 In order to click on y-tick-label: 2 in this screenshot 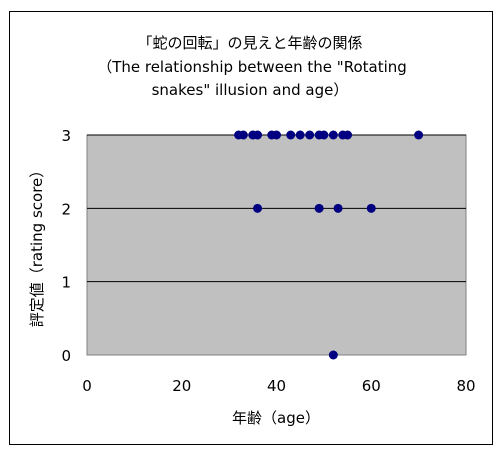, I will do `click(66, 209)`.